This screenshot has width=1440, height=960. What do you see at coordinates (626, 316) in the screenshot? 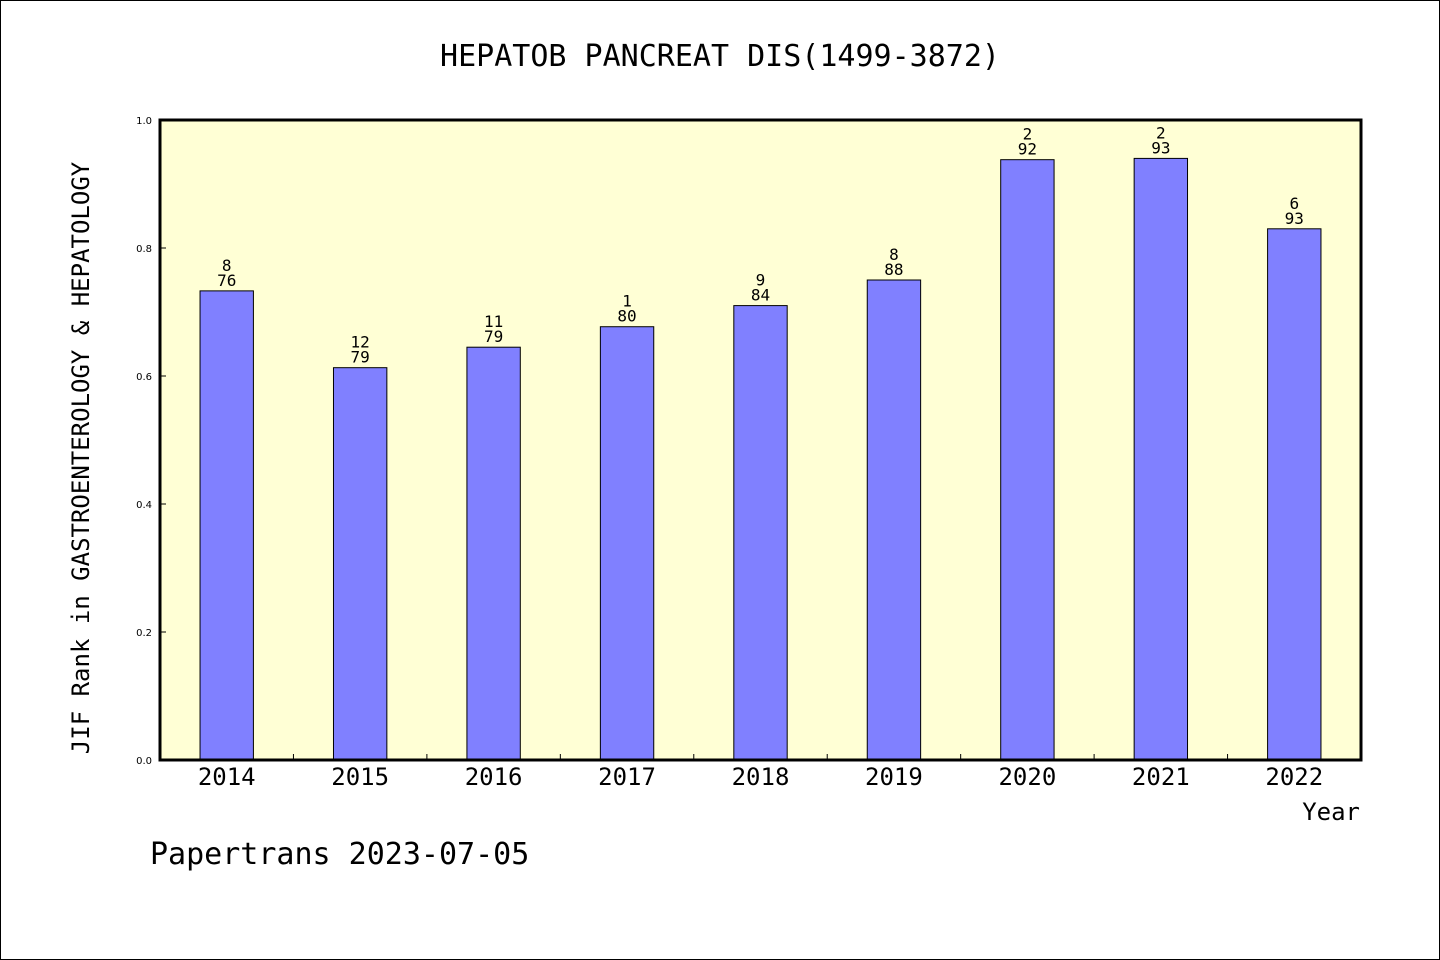
I see `data-label-total: 80` at bounding box center [626, 316].